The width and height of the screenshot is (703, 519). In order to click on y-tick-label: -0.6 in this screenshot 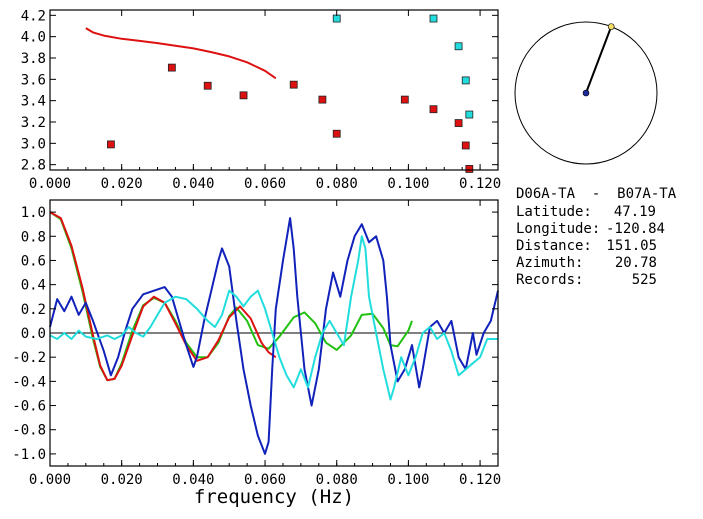, I will do `click(29, 407)`.